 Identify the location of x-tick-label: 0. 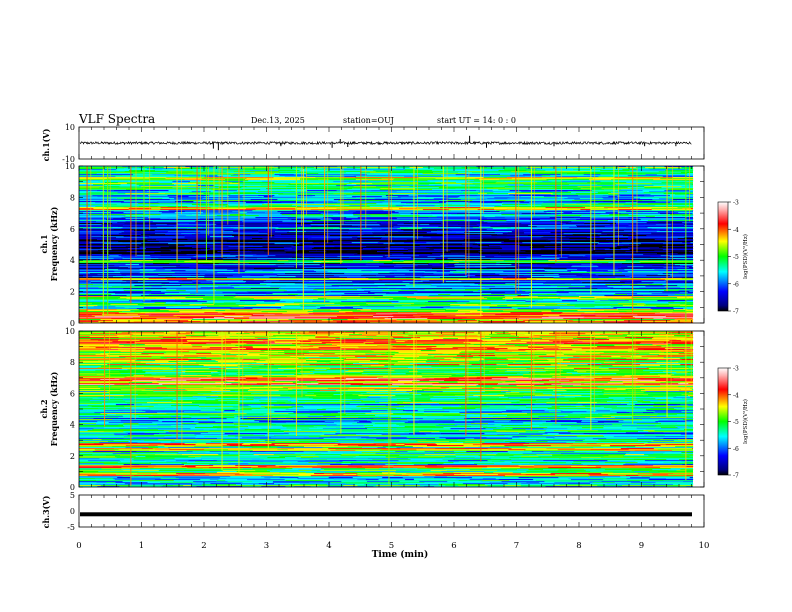
(78, 546).